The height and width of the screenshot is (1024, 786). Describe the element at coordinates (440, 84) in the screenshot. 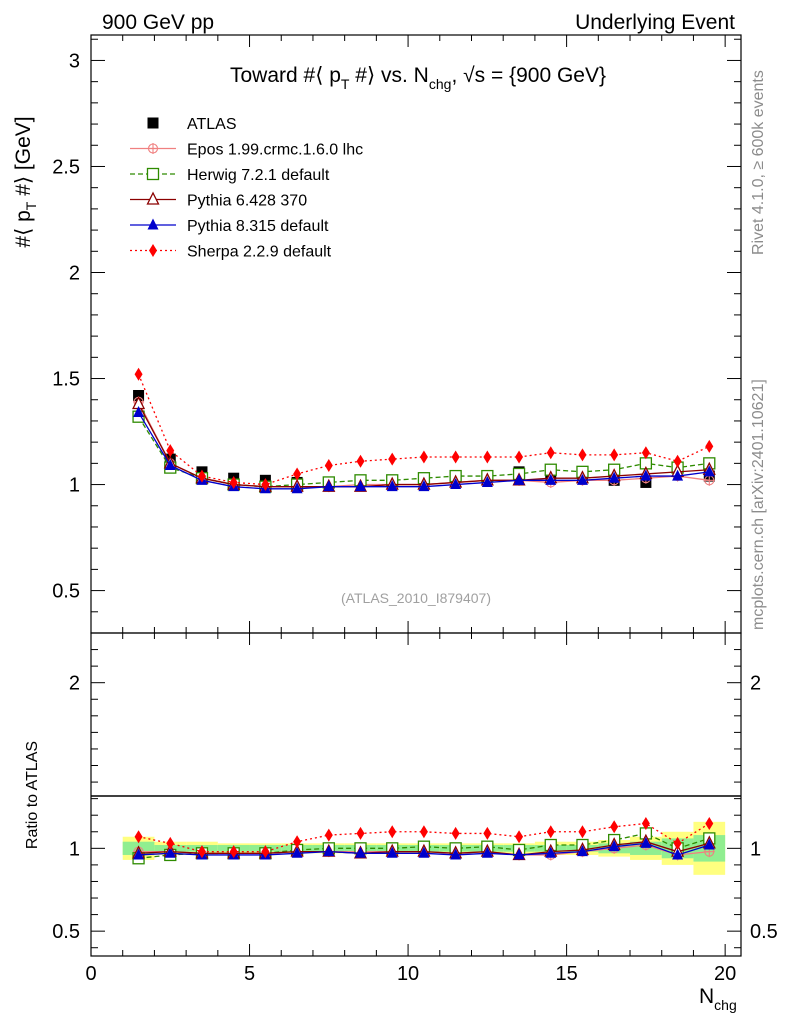

I see `main-title-b-sub: chg` at that location.